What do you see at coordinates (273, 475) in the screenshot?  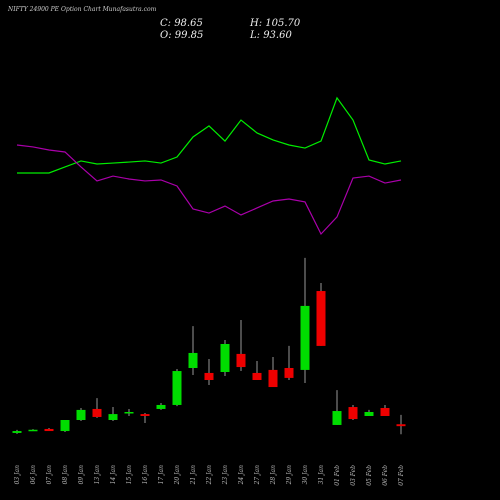 I see `x-tick-label: 28 Jan` at bounding box center [273, 475].